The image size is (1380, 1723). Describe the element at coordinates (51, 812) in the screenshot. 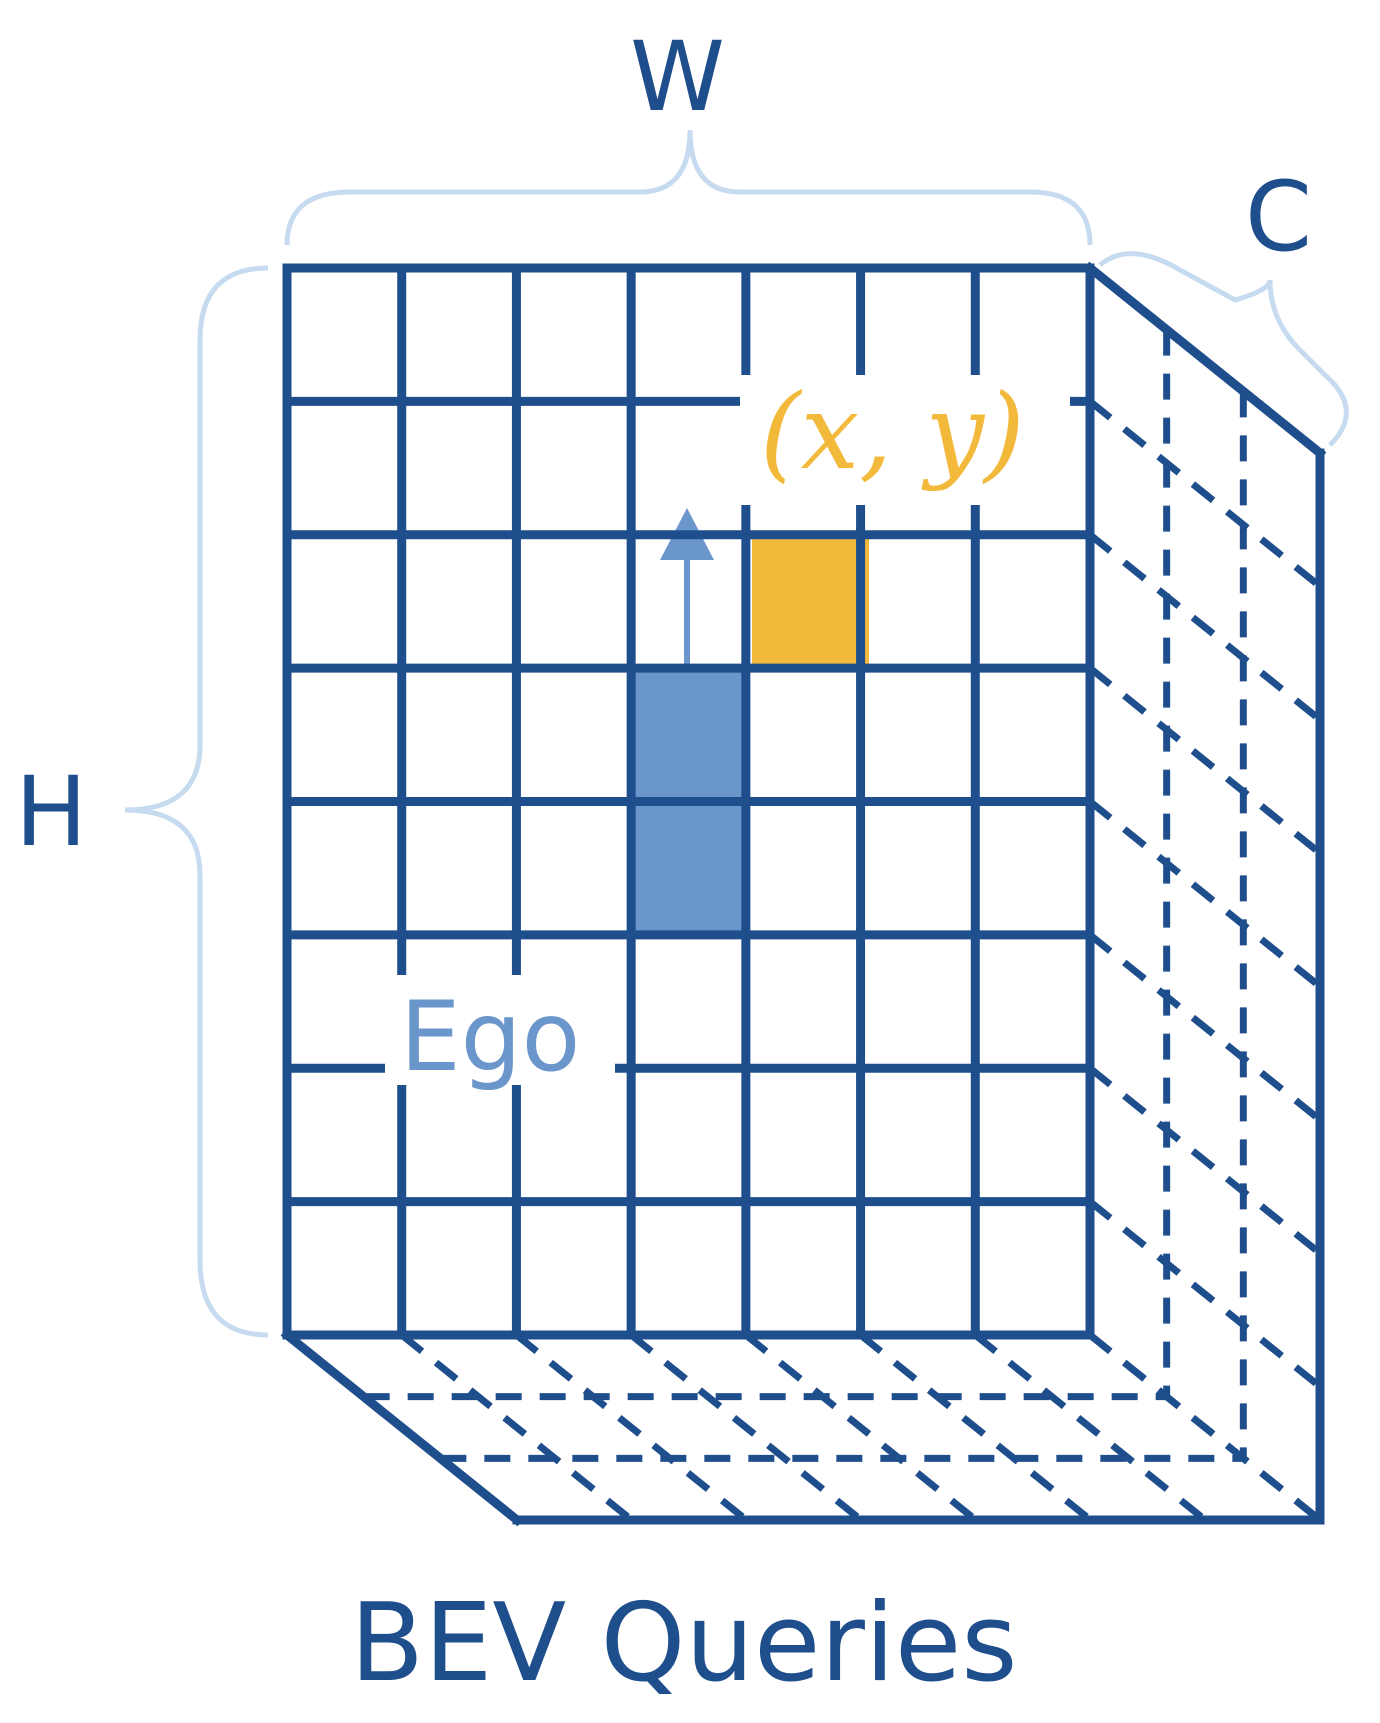

I see `height-label: H` at that location.